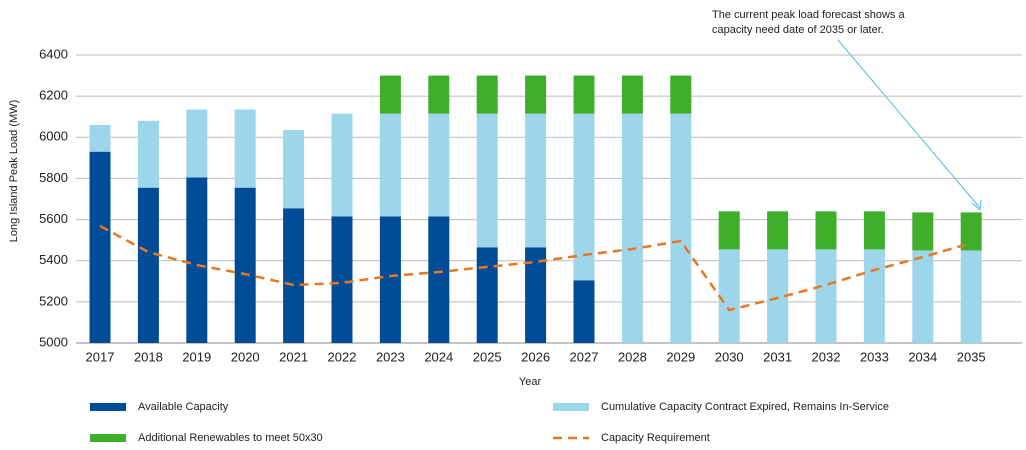  I want to click on y-tick-label: 5000, so click(53, 341).